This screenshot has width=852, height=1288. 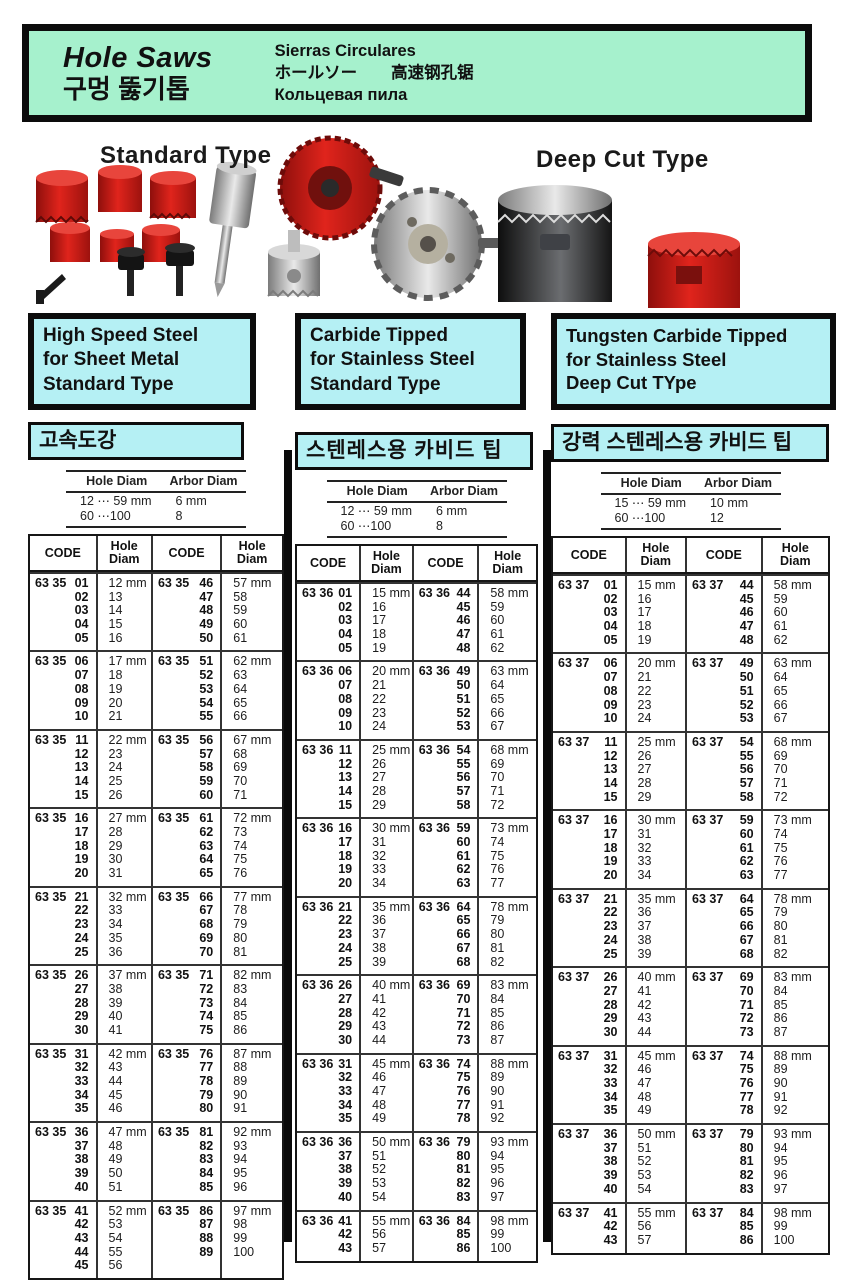 I want to click on code-value: 63 35 56, so click(x=186, y=740).